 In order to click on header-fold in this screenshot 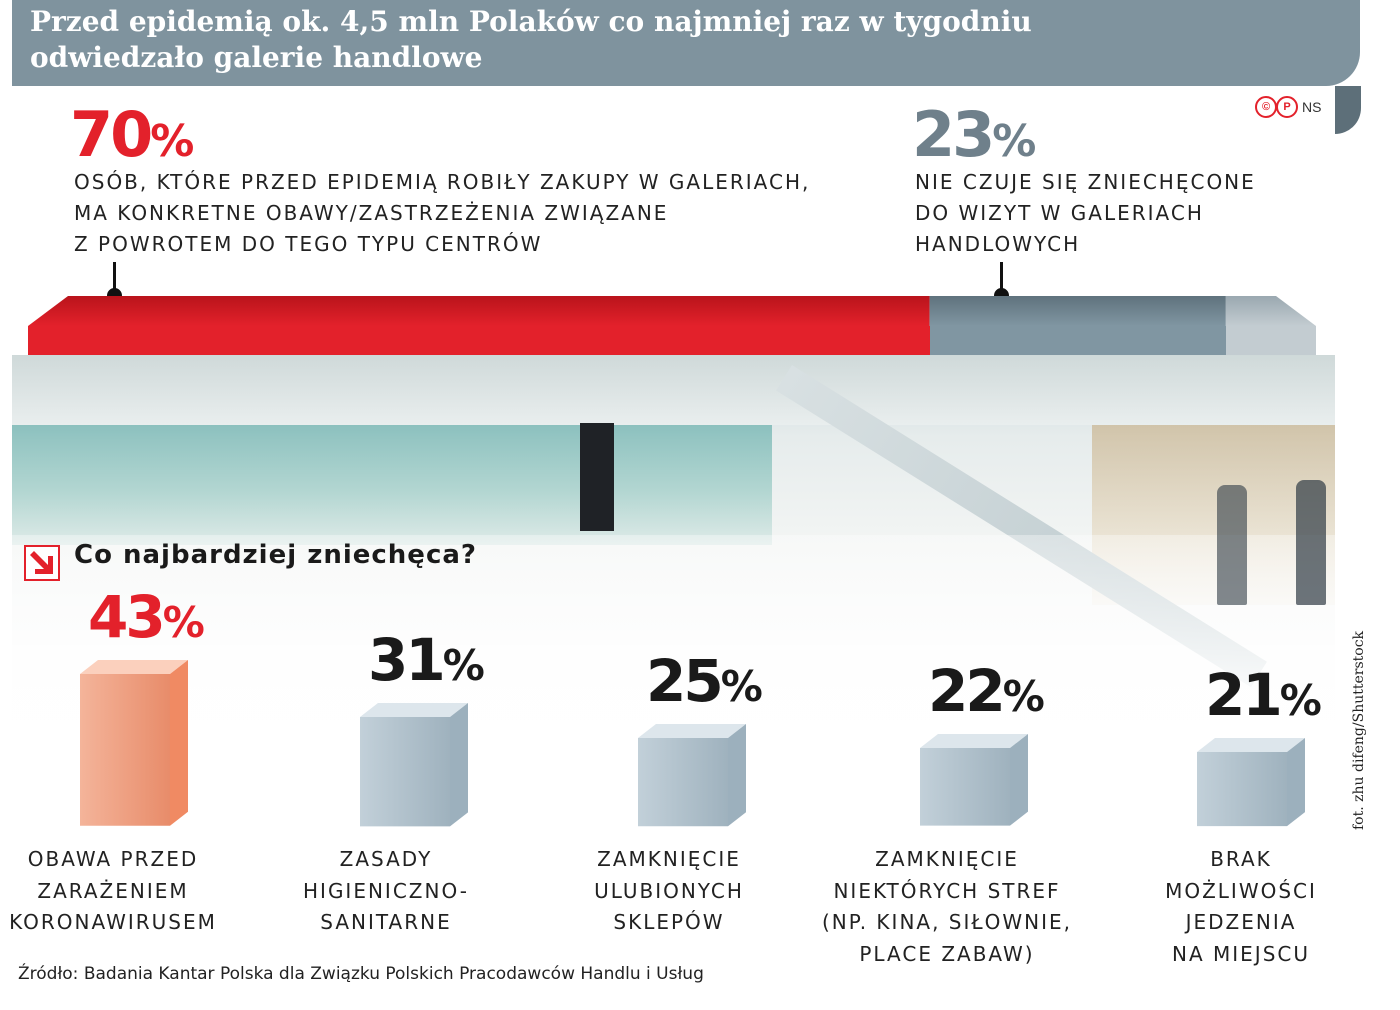, I will do `click(1348, 110)`.